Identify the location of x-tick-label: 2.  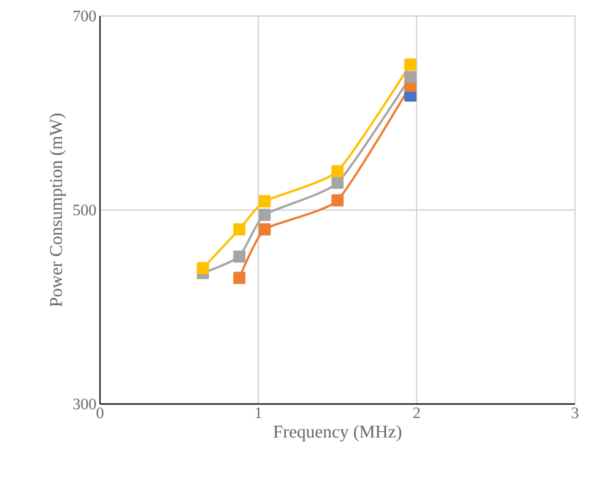
(416, 413).